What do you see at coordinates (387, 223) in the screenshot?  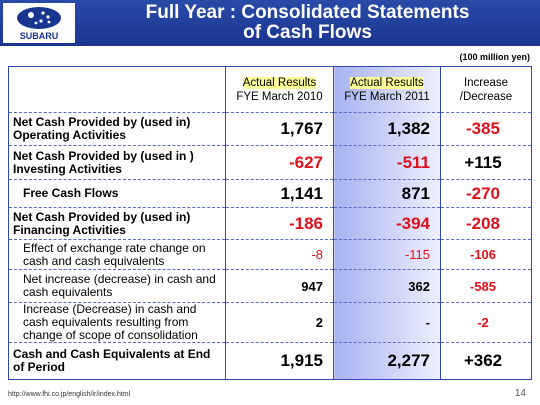 I see `value-cell: -394` at bounding box center [387, 223].